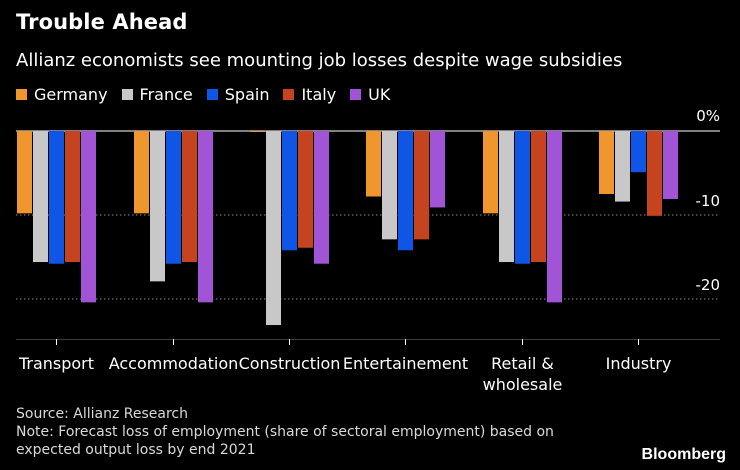 Image resolution: width=740 pixels, height=470 pixels. What do you see at coordinates (305, 189) in the screenshot?
I see `bar-italy-construction` at bounding box center [305, 189].